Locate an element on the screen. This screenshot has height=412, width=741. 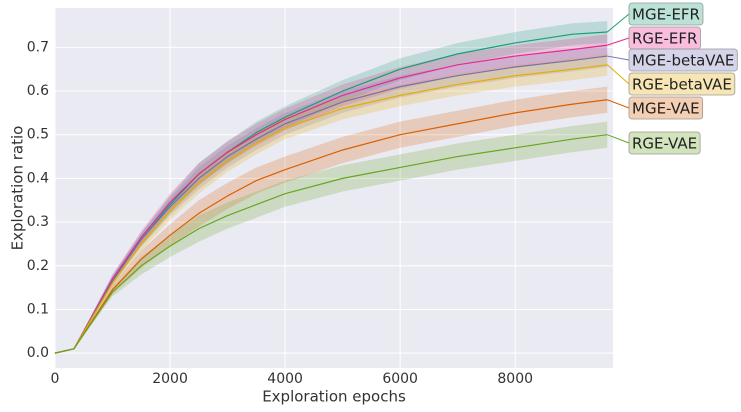
x-tick-label: 0 is located at coordinates (55, 379).